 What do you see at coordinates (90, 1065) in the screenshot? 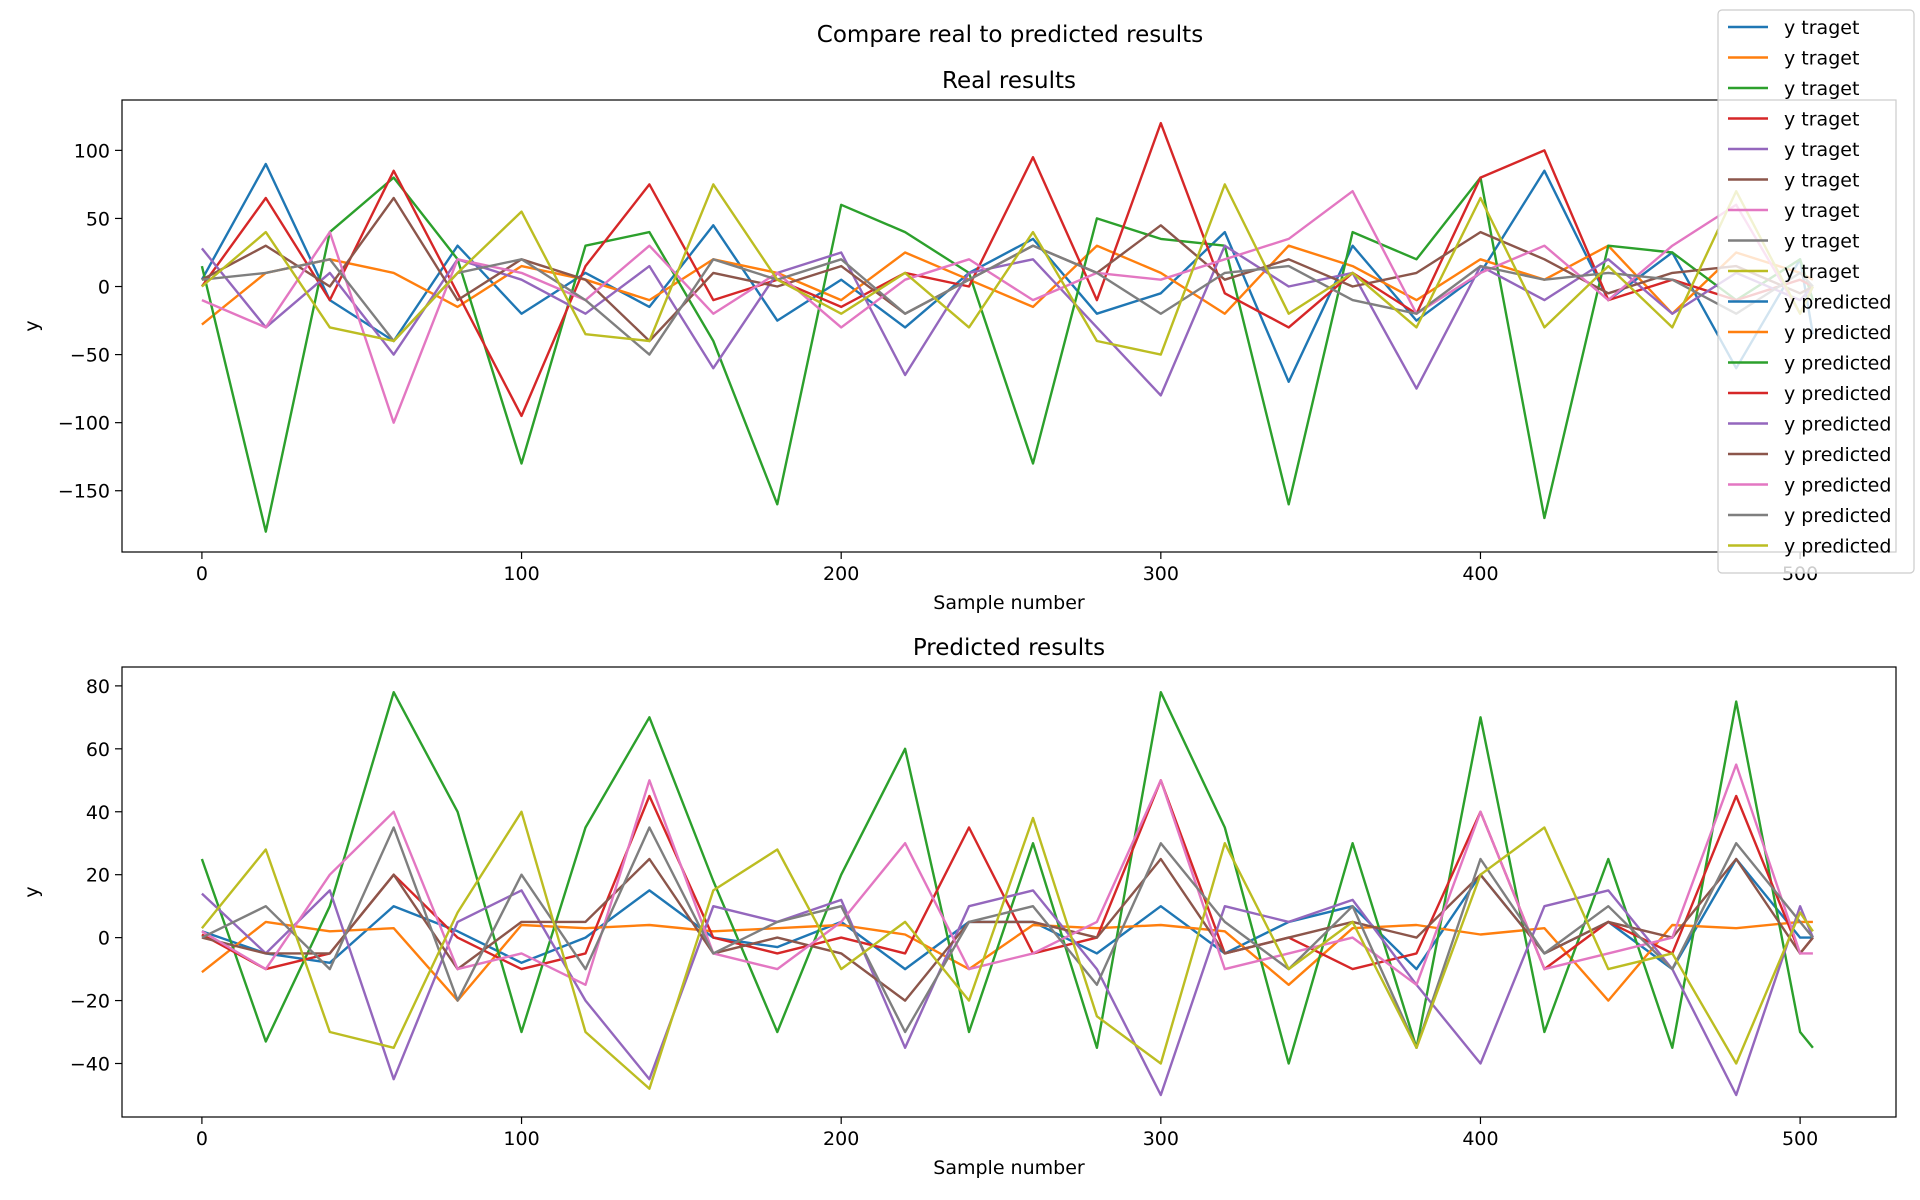
I see `chart-2-ytick-label: −40` at bounding box center [90, 1065].